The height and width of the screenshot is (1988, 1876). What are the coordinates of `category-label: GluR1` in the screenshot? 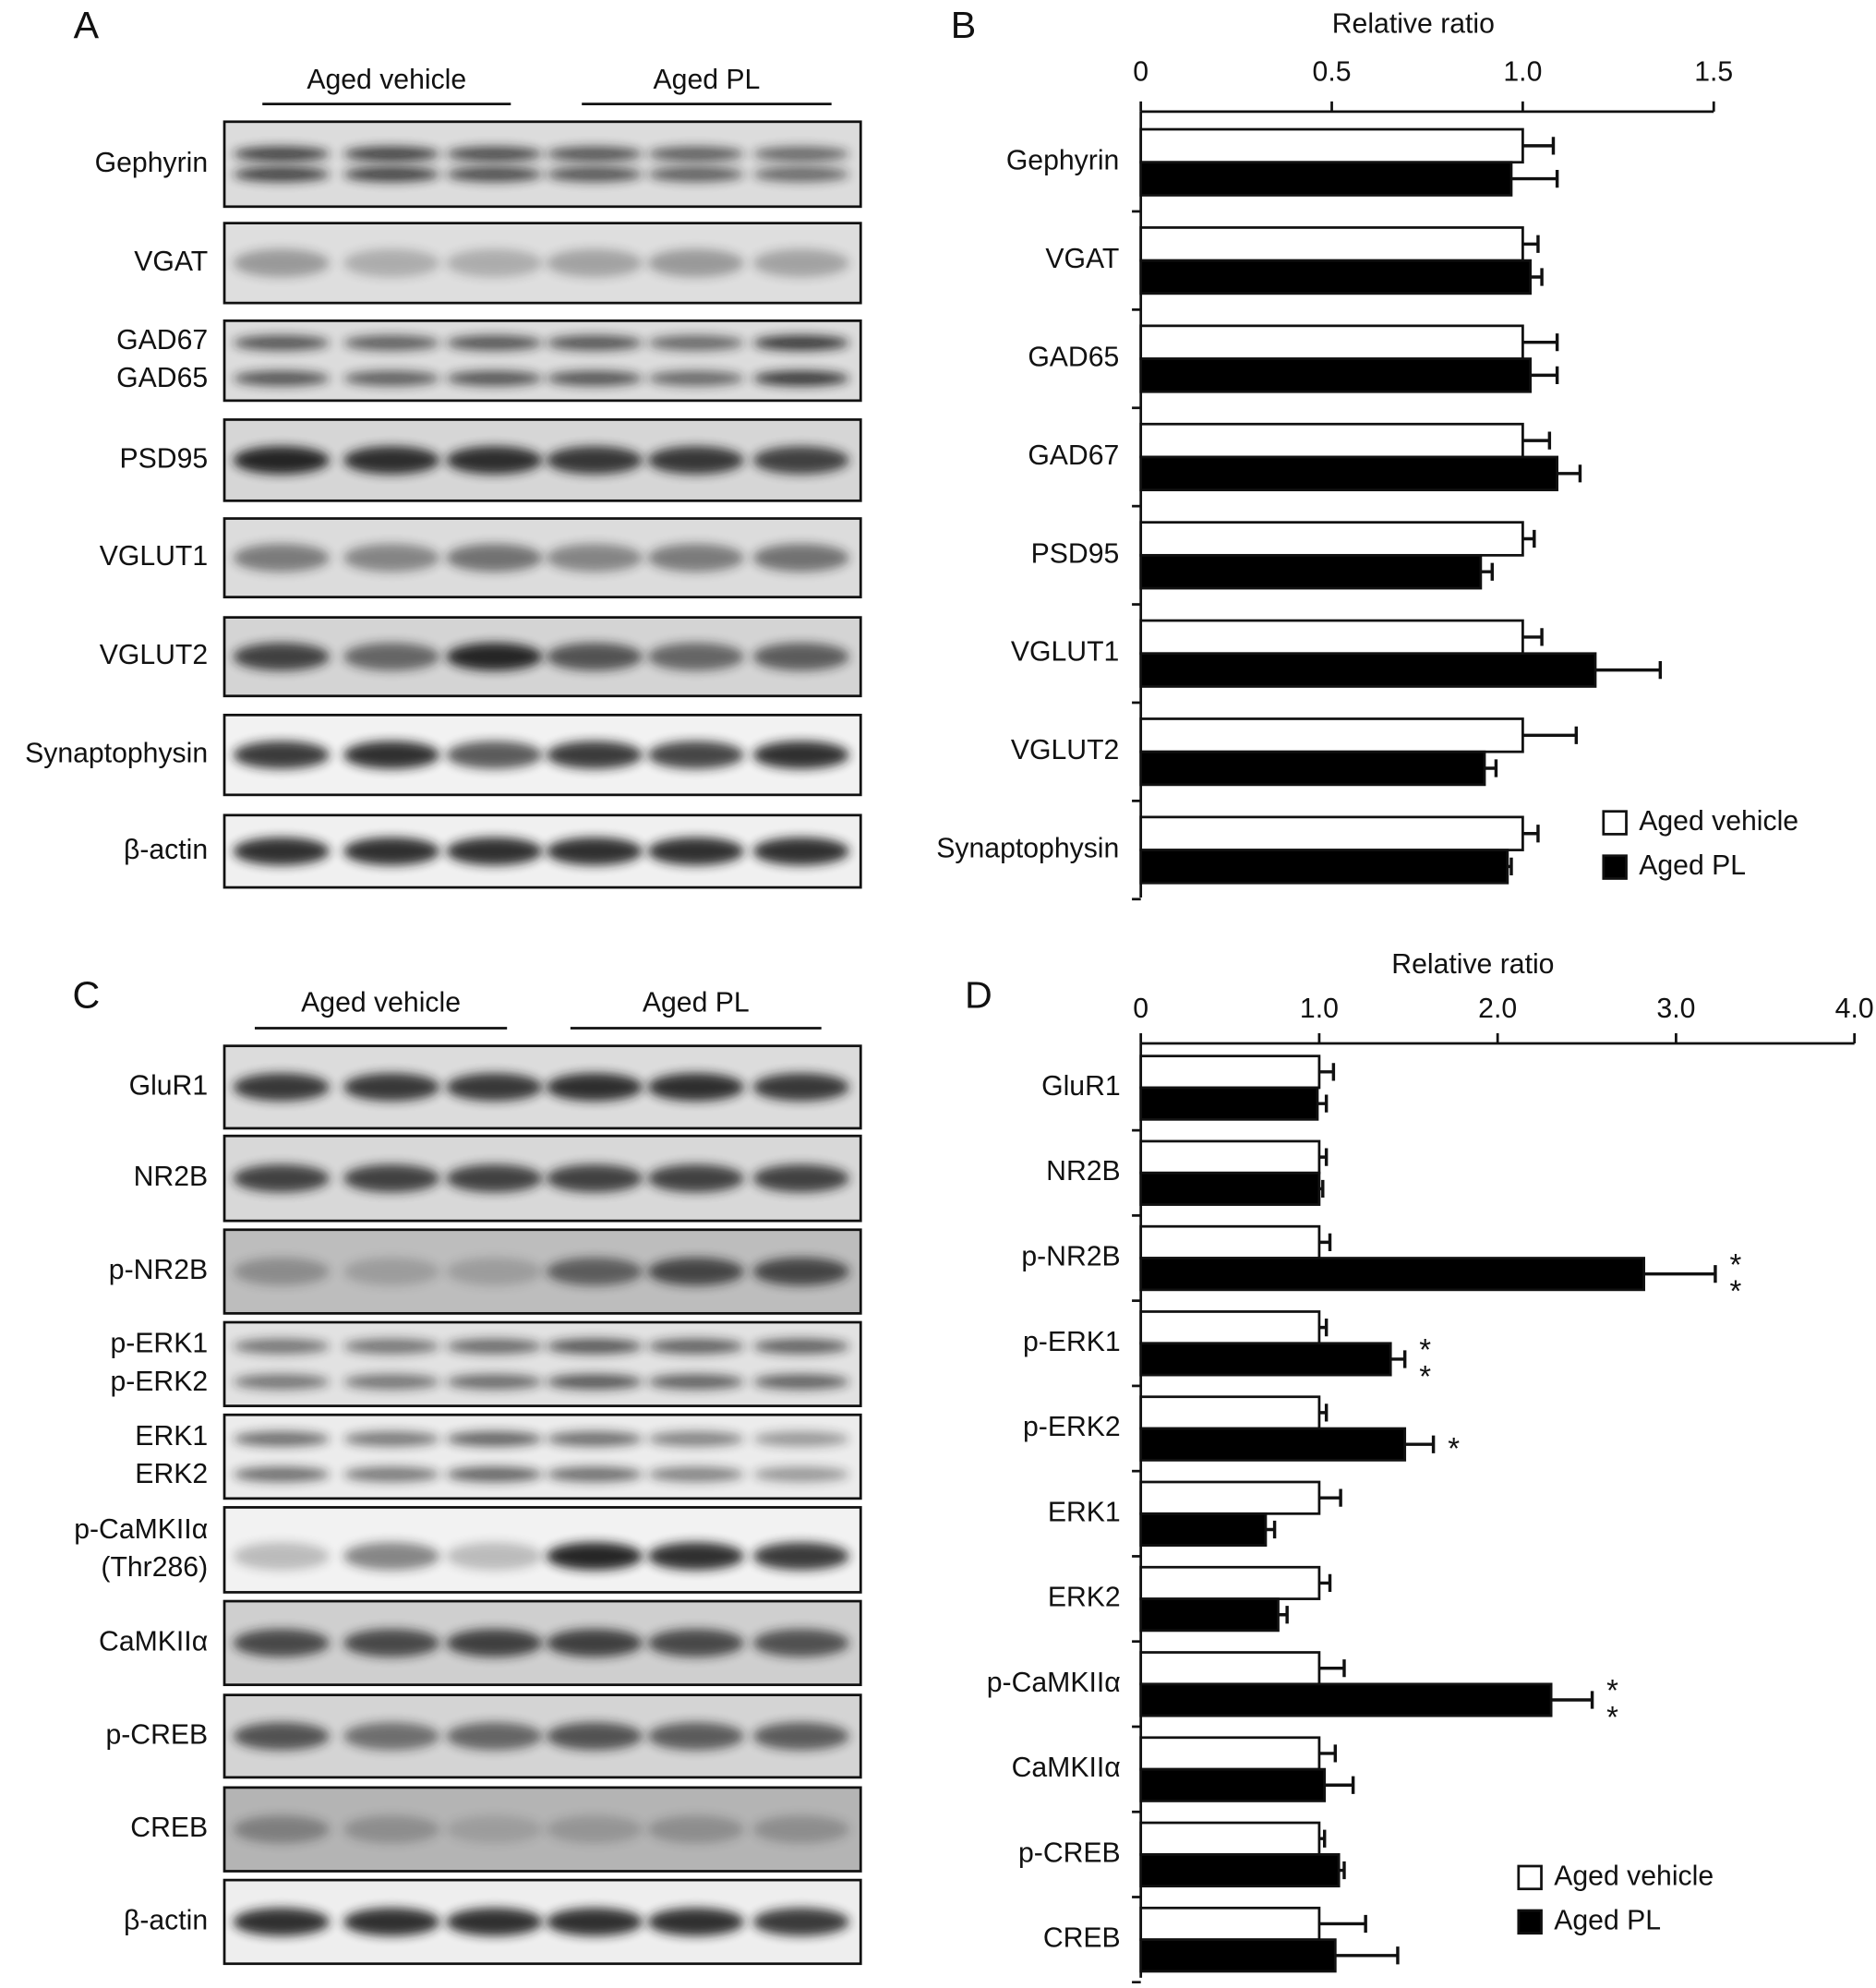 It's located at (1081, 1086).